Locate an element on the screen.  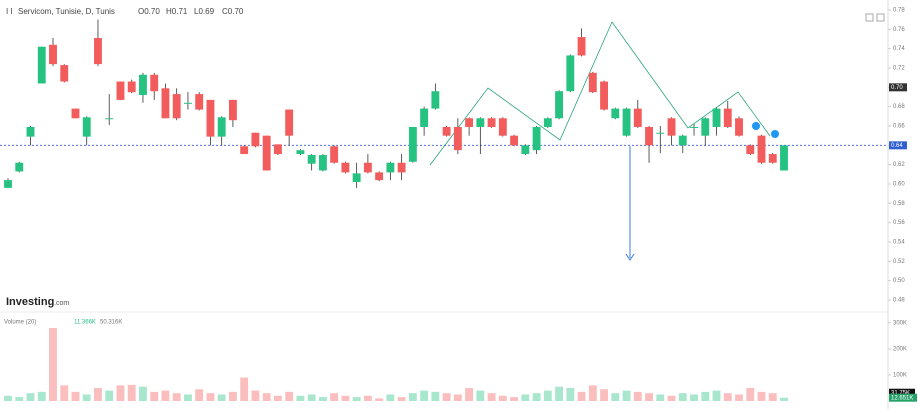
expand-icon is located at coordinates (869, 17).